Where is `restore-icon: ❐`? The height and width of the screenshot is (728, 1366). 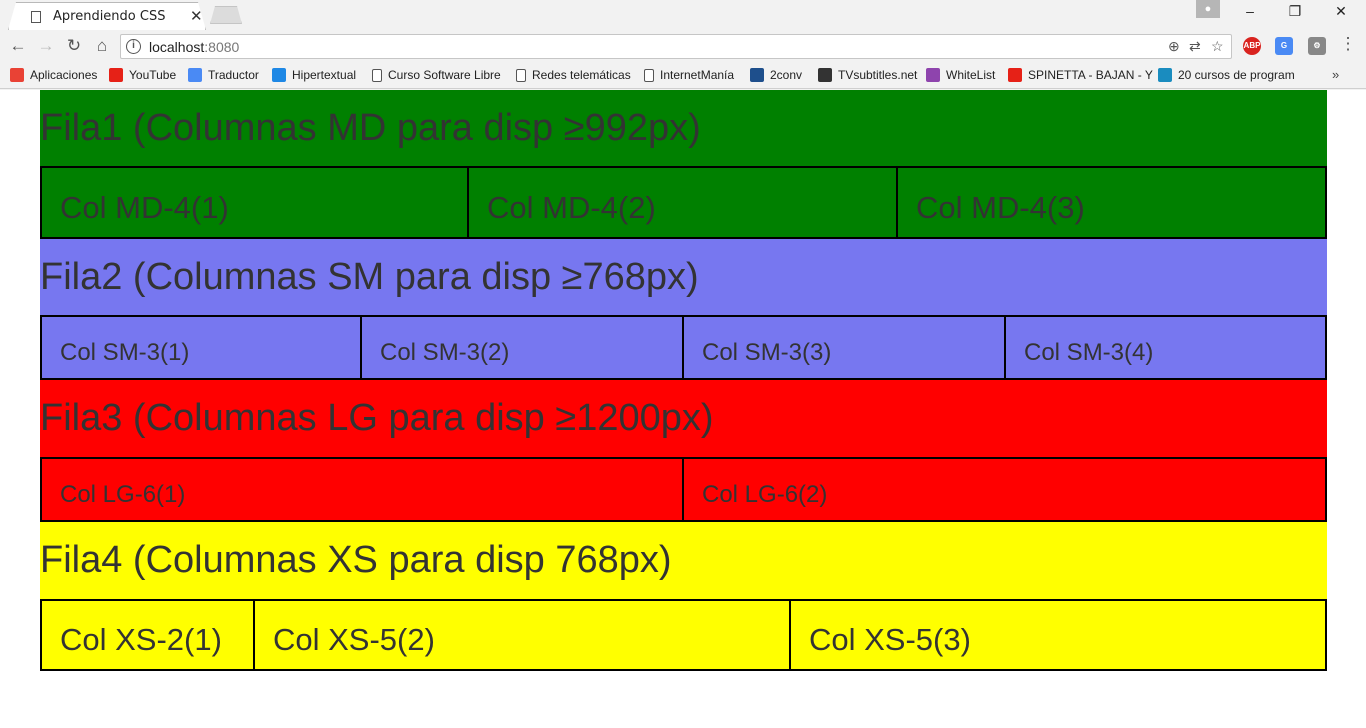
restore-icon: ❐ is located at coordinates (1295, 11).